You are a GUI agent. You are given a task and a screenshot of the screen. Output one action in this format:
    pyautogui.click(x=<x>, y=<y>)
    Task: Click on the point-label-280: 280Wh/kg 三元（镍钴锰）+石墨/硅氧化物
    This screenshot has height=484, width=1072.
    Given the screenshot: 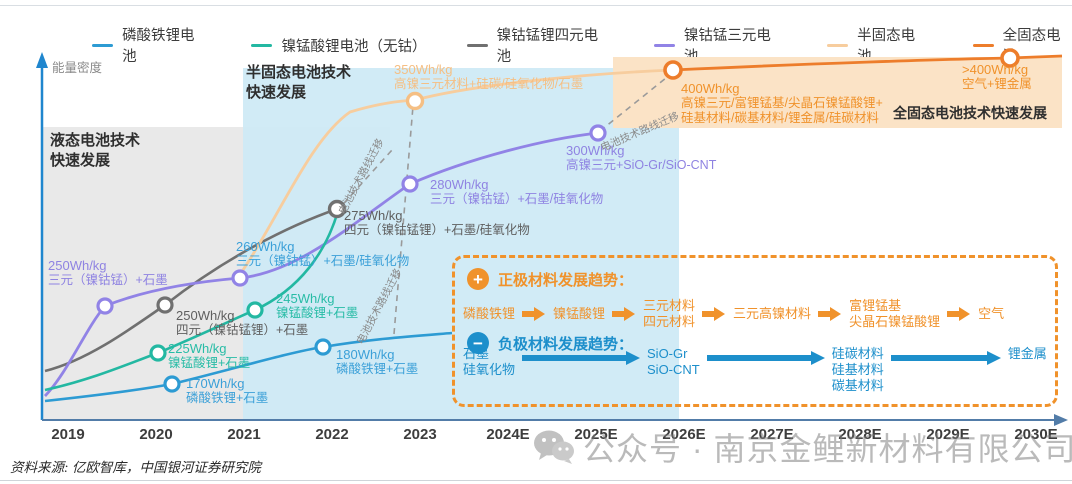 What is the action you would take?
    pyautogui.click(x=517, y=191)
    